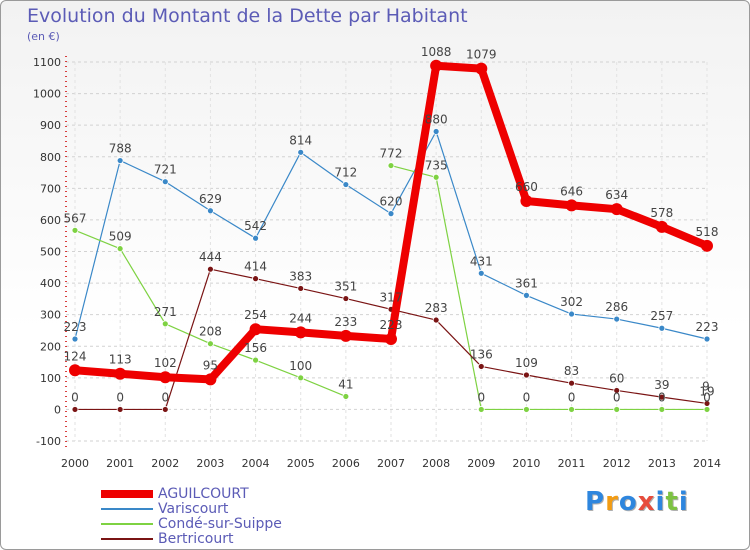 This screenshot has width=750, height=550. Describe the element at coordinates (165, 397) in the screenshot. I see `data-label-bertricourt: 0` at that location.